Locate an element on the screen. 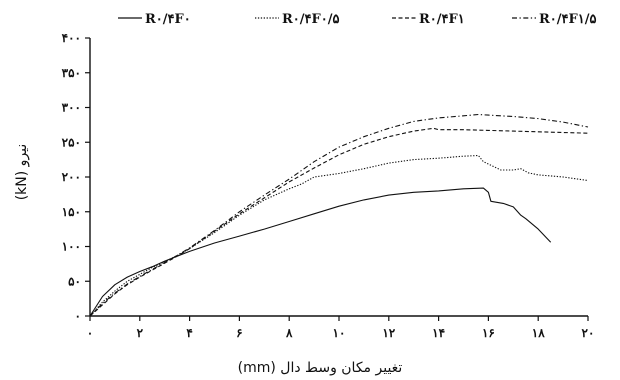  x-tick-label: ۱۲ is located at coordinates (388, 333).